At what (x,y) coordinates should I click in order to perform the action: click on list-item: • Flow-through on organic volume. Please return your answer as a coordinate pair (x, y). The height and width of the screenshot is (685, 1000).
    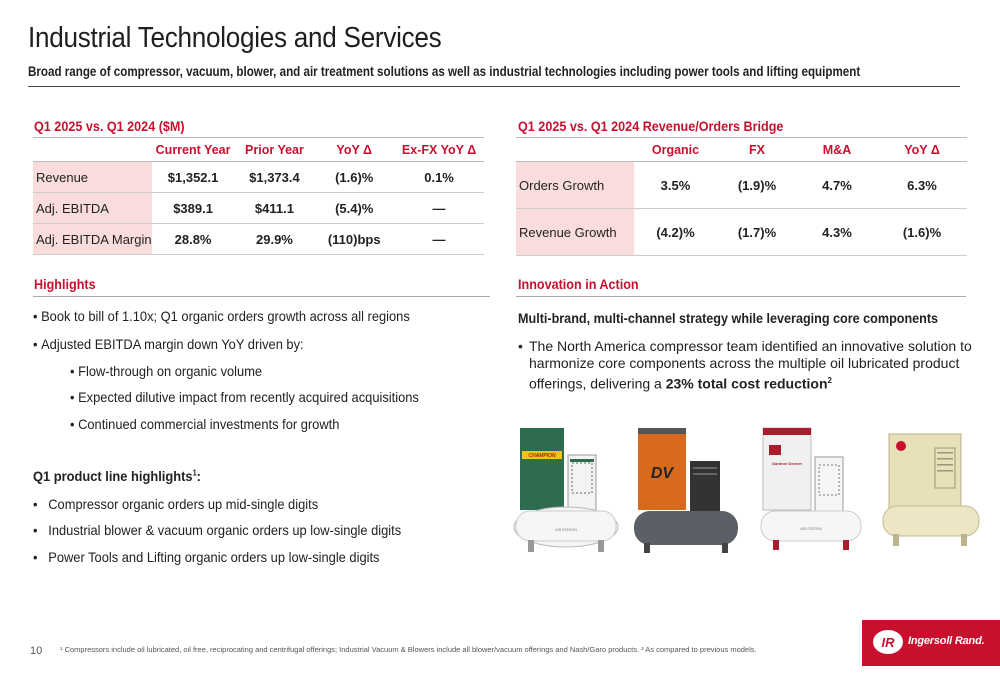
    Looking at the image, I should click on (166, 371).